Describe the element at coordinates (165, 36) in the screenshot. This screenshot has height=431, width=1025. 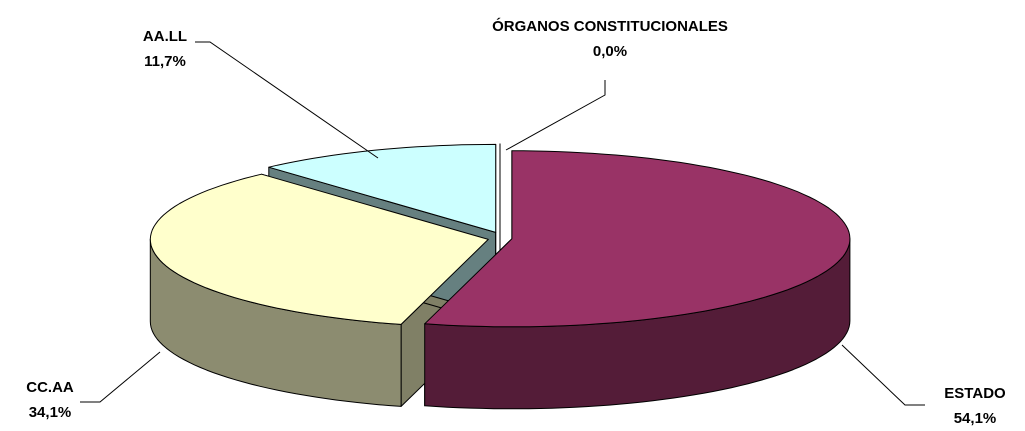
I see `slice-label: AA.LL` at that location.